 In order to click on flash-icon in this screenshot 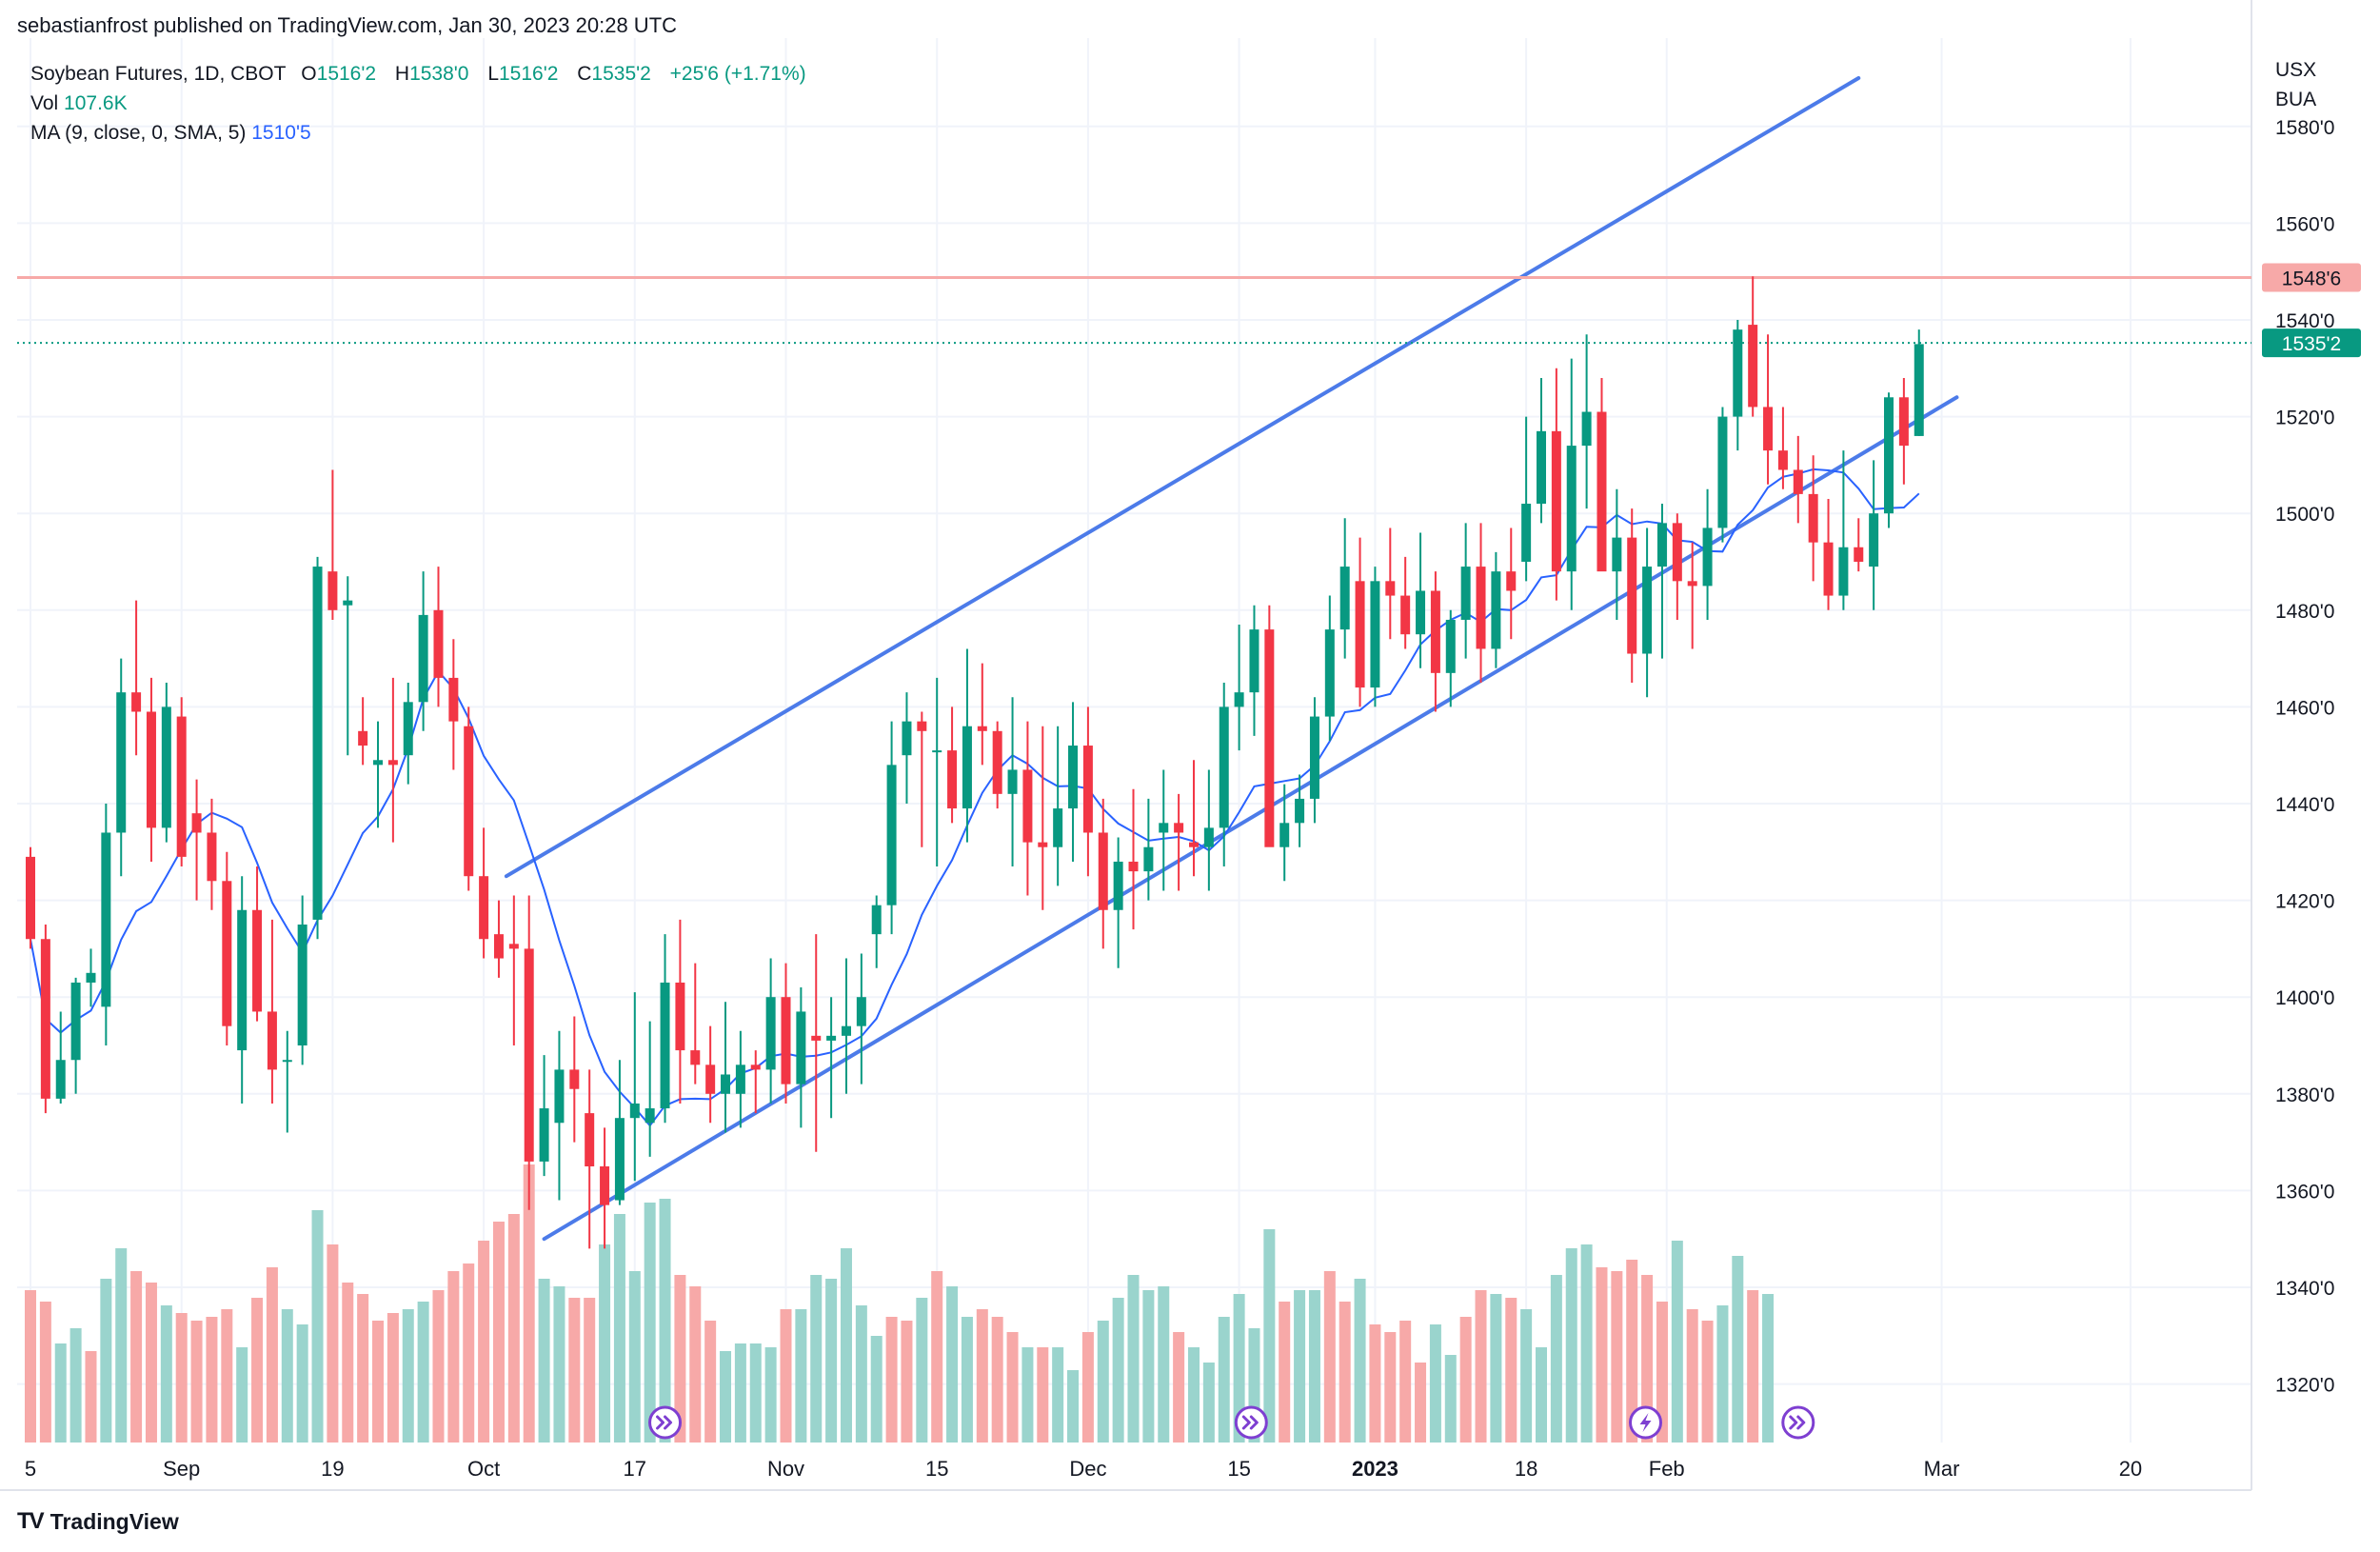, I will do `click(1646, 1423)`.